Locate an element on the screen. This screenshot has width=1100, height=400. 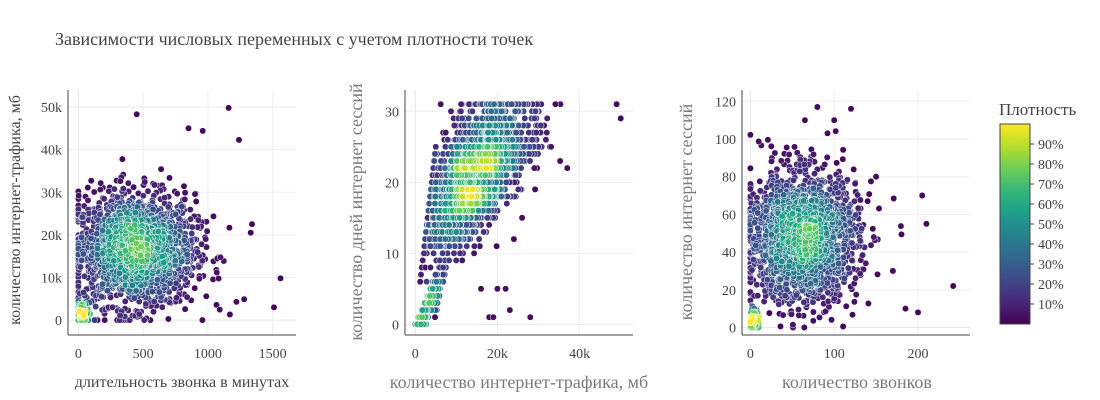
y-tick-label: 120 is located at coordinates (725, 102).